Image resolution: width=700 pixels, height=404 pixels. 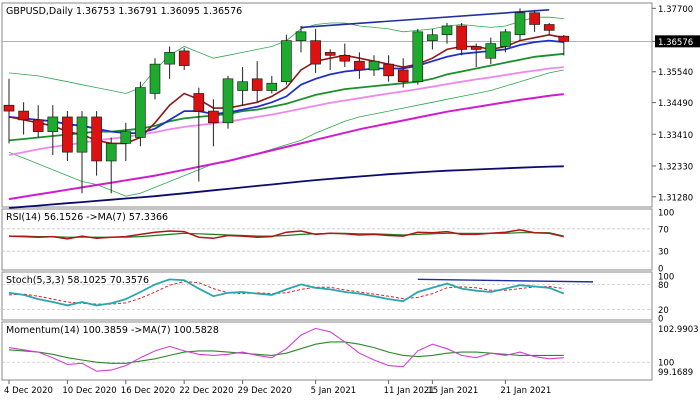 What do you see at coordinates (675, 136) in the screenshot?
I see `price-tick-label: 1.33410` at bounding box center [675, 136].